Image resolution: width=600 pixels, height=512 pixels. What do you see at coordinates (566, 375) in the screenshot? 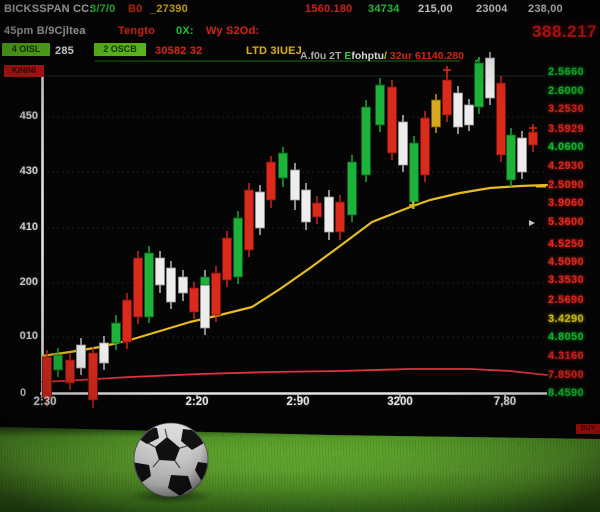
I see `price-axis-label: 7.8500` at bounding box center [566, 375].